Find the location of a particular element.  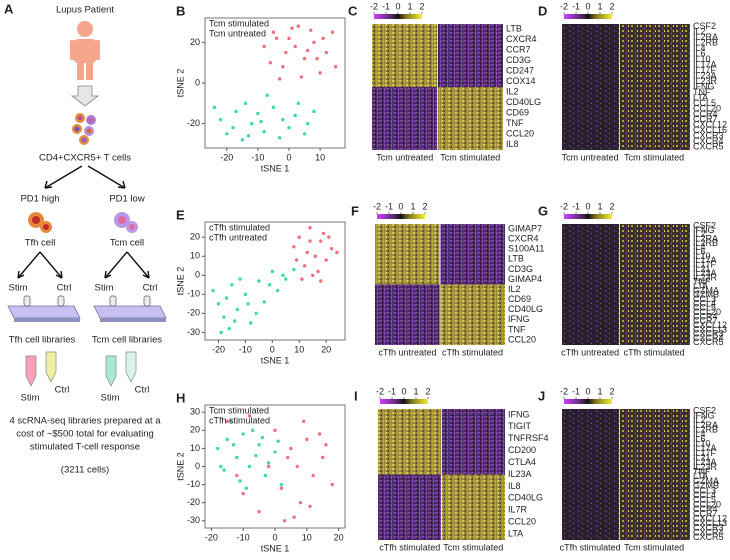

cells-label: CD4+CXCR5+ T cells is located at coordinates (85, 158).